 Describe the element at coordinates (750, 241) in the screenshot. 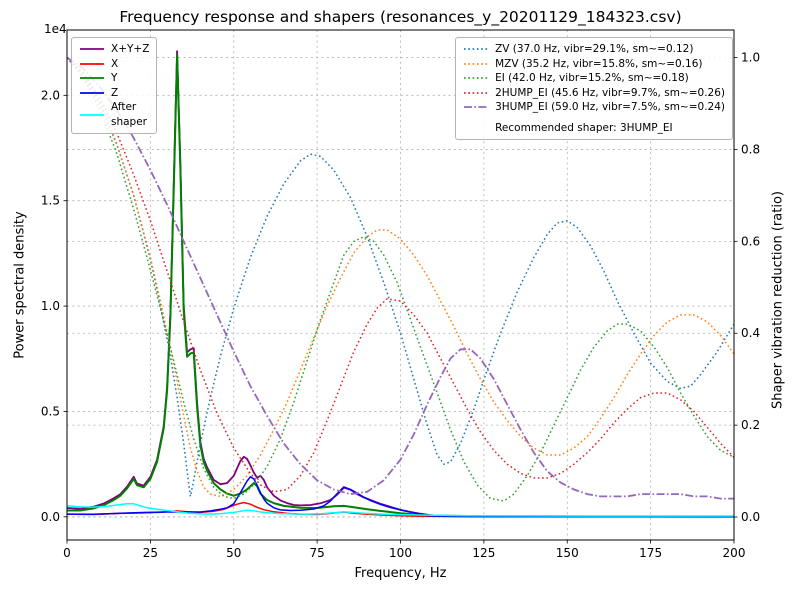

I see `svg-text: 0.6` at that location.